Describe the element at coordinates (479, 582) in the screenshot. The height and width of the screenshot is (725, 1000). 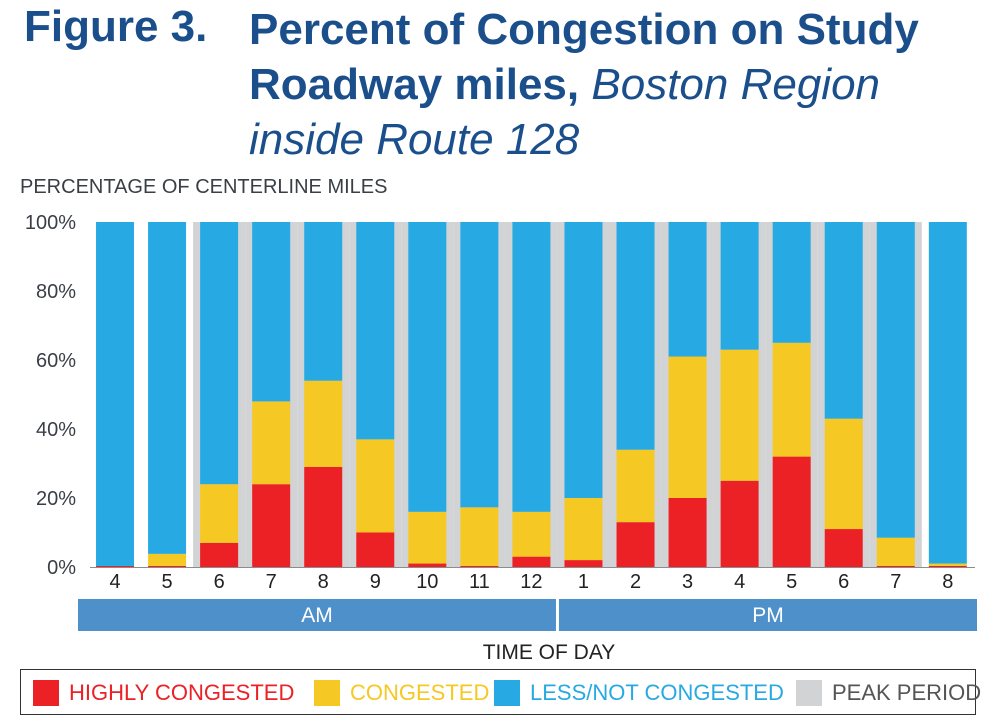
I see `x-tick-label: 11` at that location.